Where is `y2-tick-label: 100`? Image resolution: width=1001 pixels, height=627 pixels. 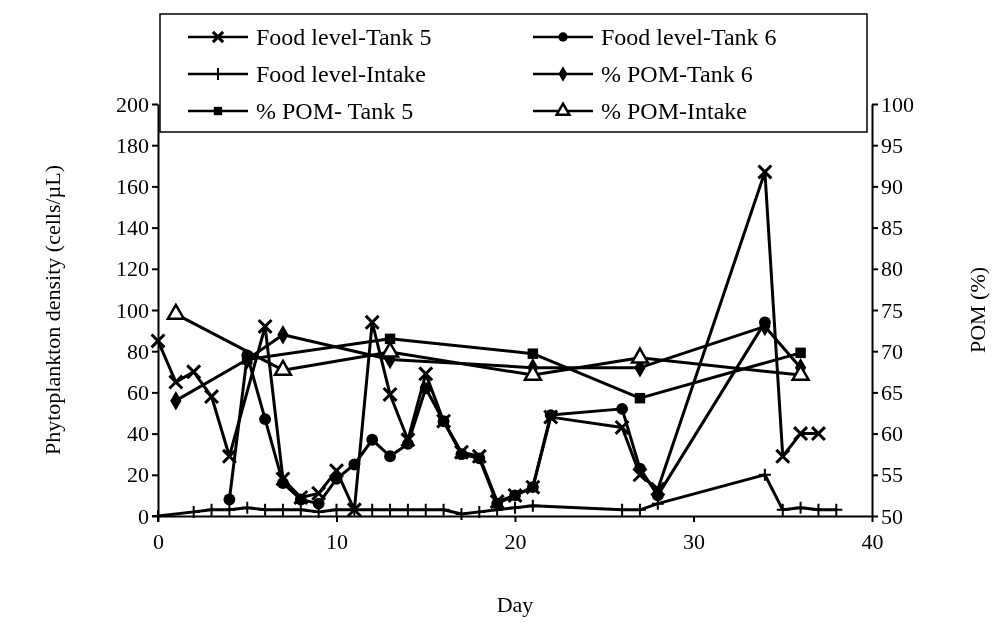 y2-tick-label: 100 is located at coordinates (897, 104).